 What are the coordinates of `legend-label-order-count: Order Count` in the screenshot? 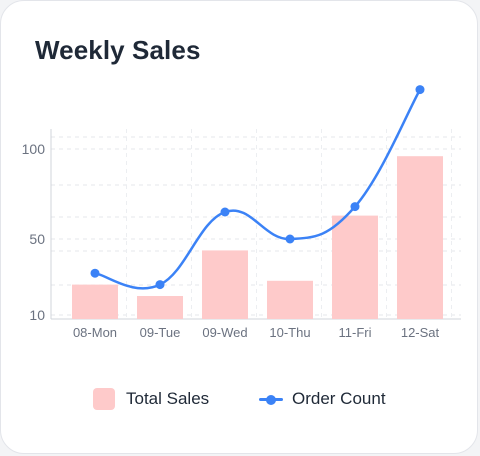 It's located at (339, 398).